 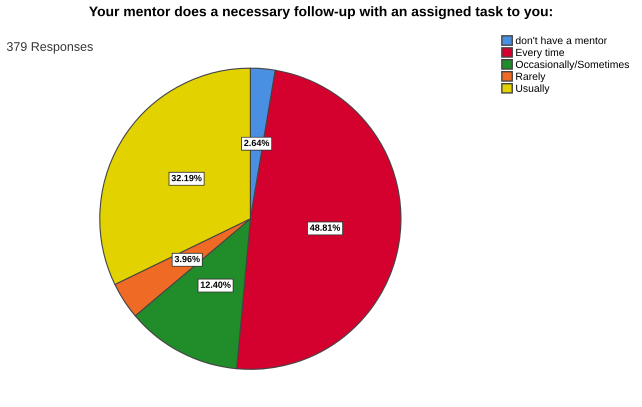 I want to click on legend-label: Occasionally/Sometimes, so click(x=573, y=65).